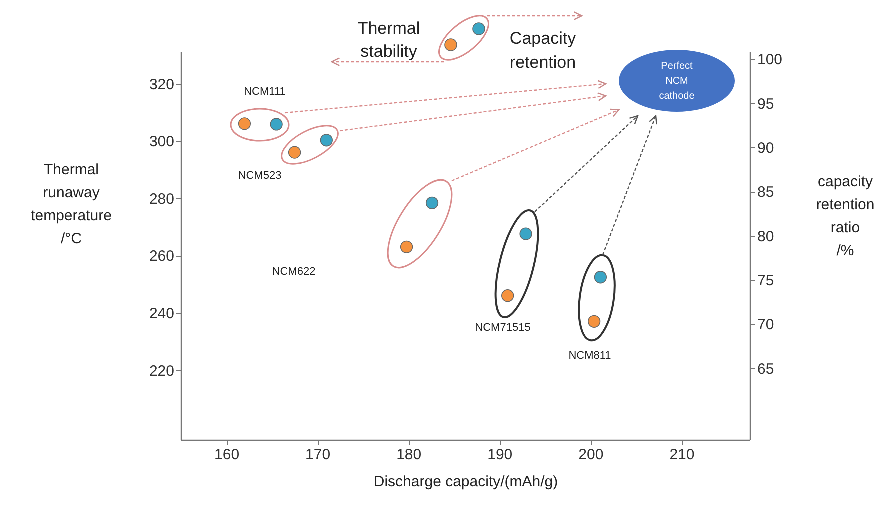 The image size is (886, 506). I want to click on annotation: NCM71515, so click(503, 328).